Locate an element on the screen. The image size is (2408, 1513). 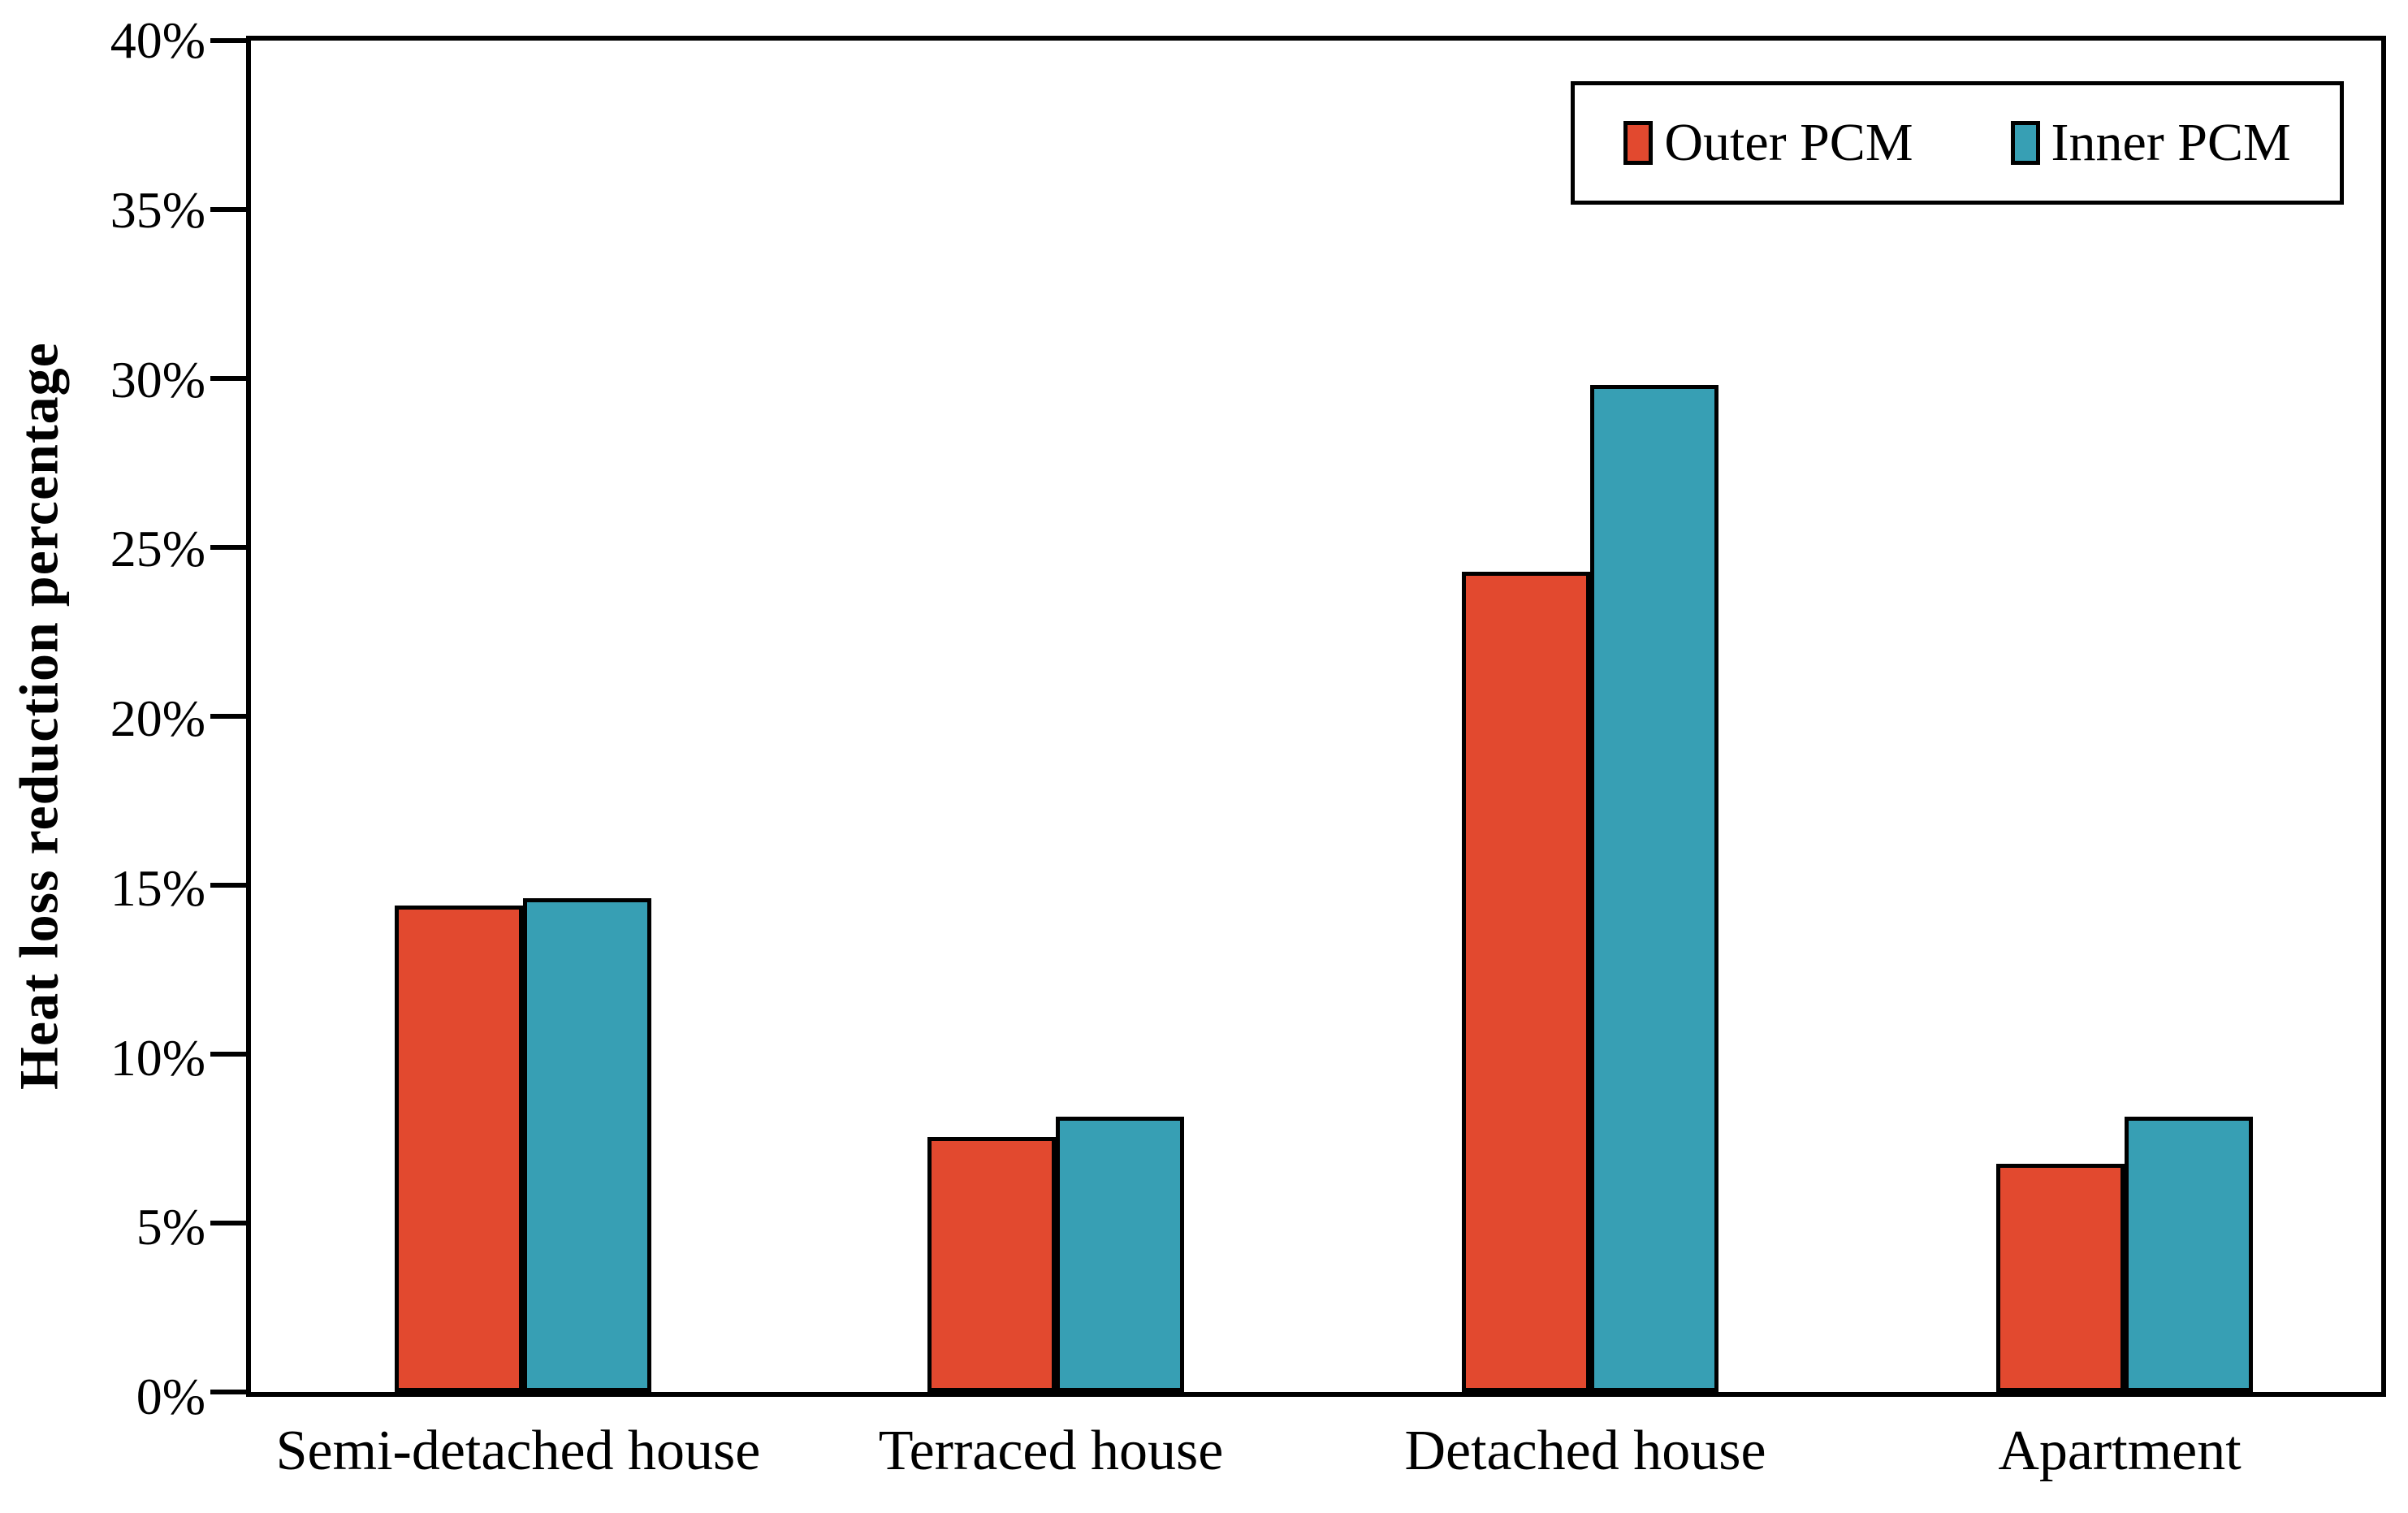
bar-outer-pcm-apartment is located at coordinates (2060, 1278).